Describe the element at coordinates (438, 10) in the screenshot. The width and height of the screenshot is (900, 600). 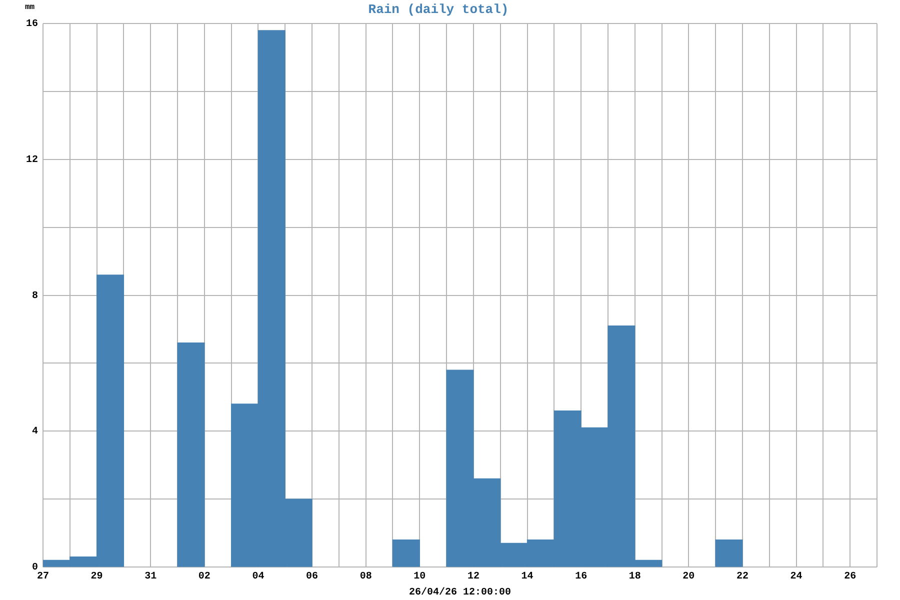
I see `chart-title: Rain (daily total)` at that location.